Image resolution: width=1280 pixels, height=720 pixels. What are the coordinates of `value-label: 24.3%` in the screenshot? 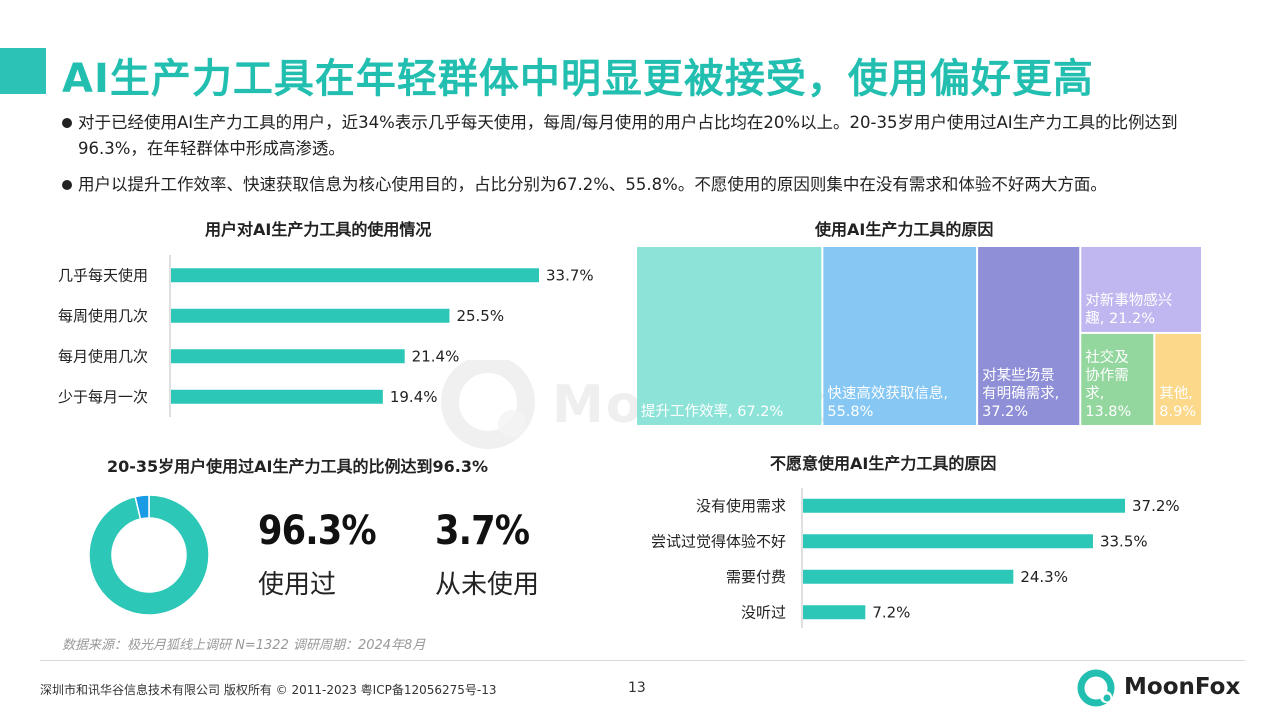 It's located at (1044, 577).